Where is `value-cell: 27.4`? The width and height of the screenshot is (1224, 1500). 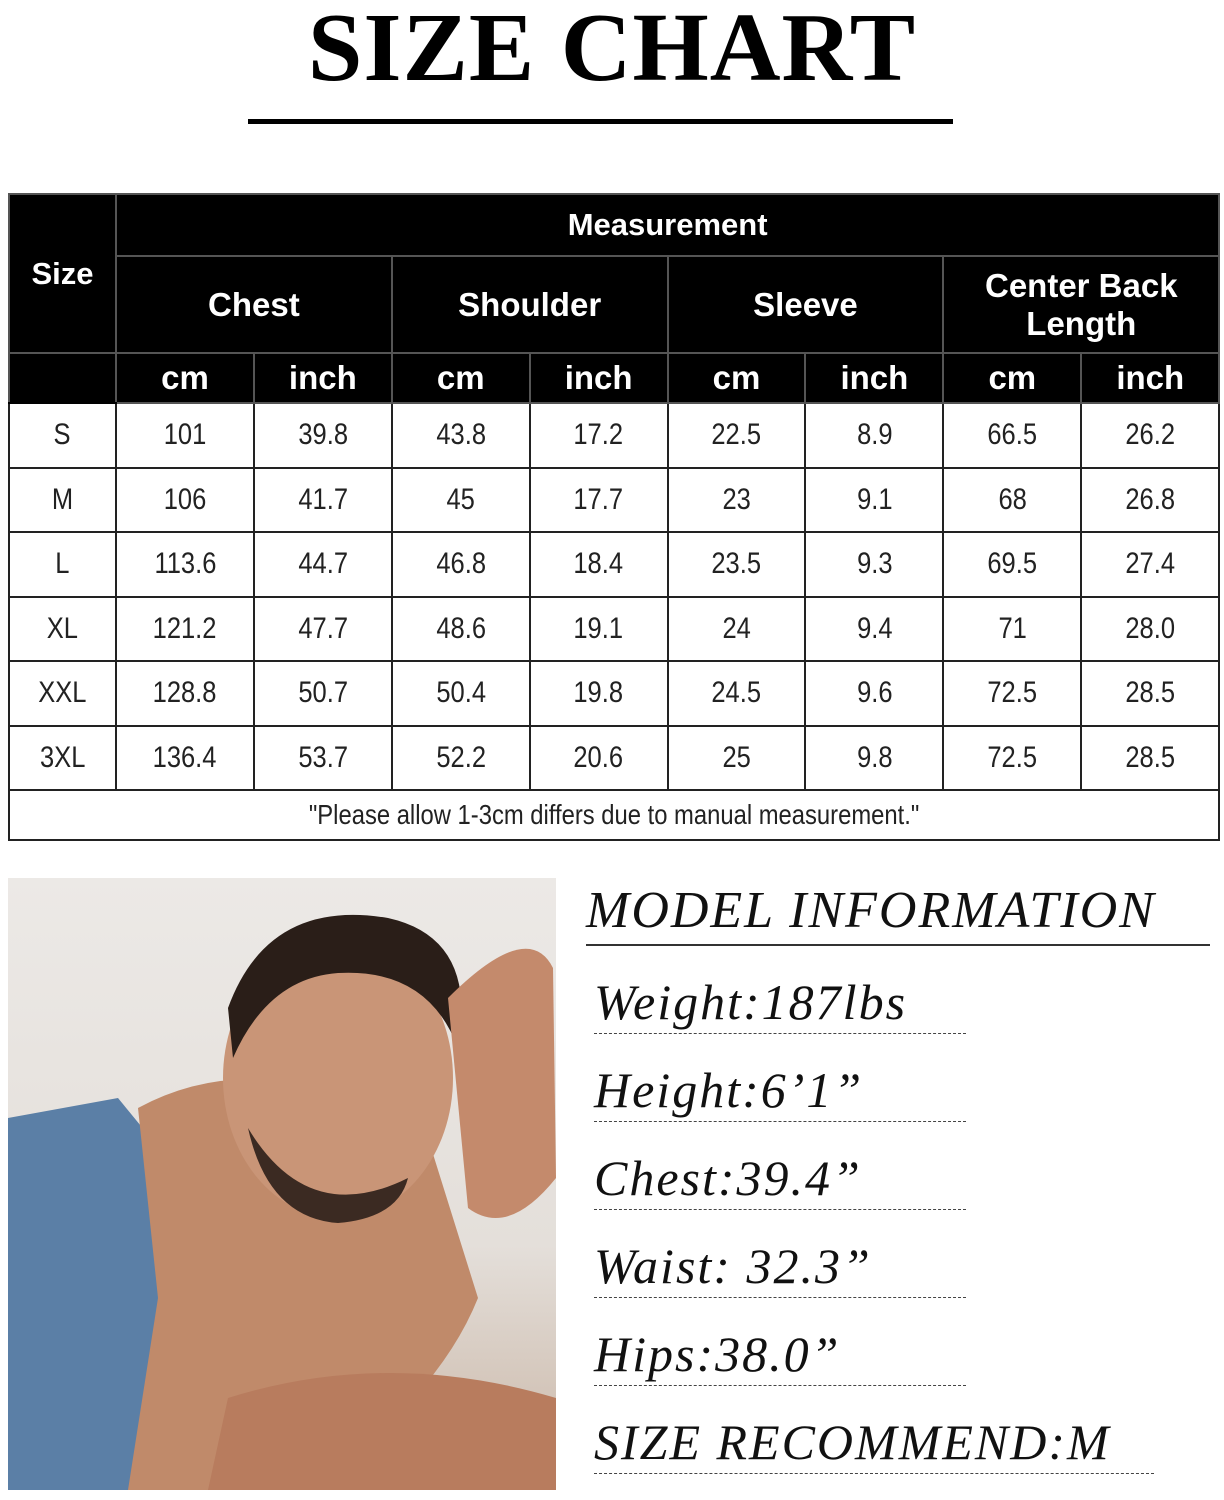 value-cell: 27.4 is located at coordinates (1150, 564).